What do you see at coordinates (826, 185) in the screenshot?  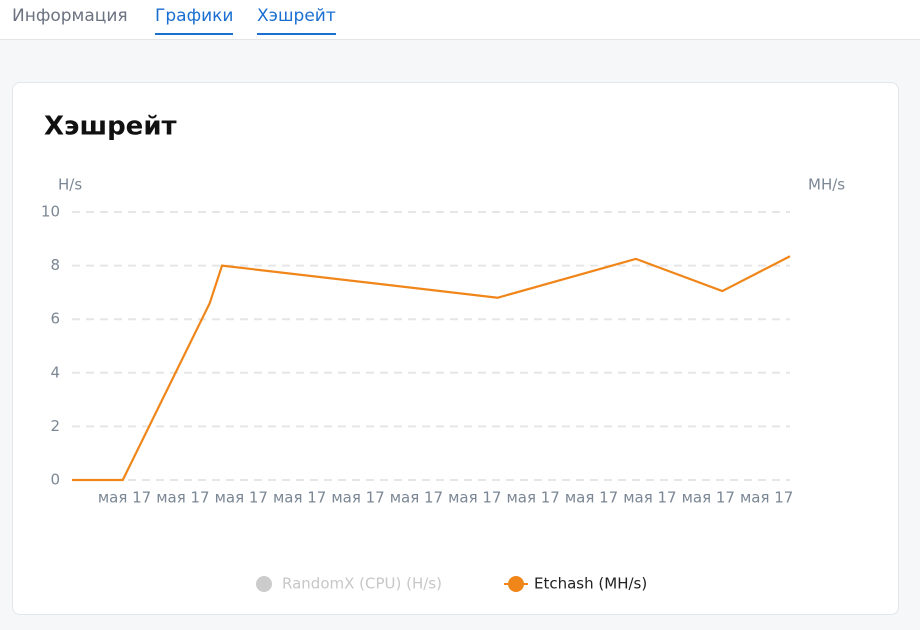 I see `y2-axis-title: MH/s` at bounding box center [826, 185].